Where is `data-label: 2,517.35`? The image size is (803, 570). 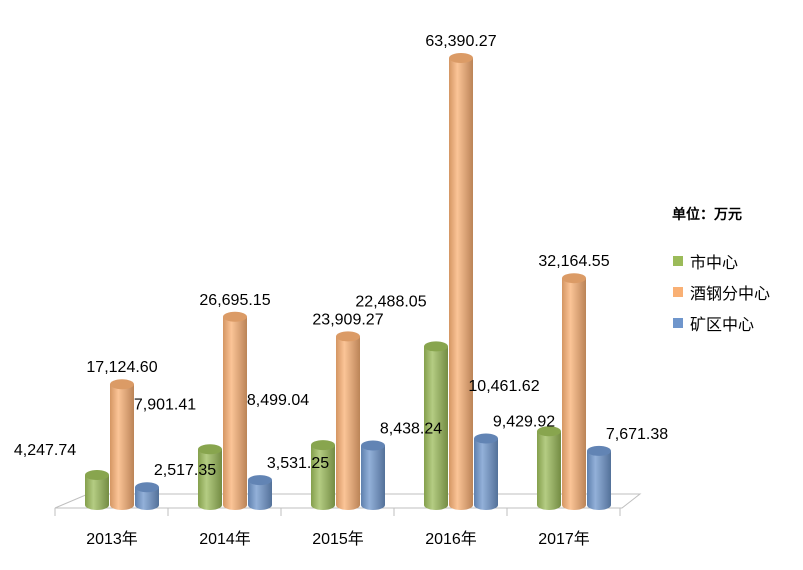 data-label: 2,517.35 is located at coordinates (185, 470).